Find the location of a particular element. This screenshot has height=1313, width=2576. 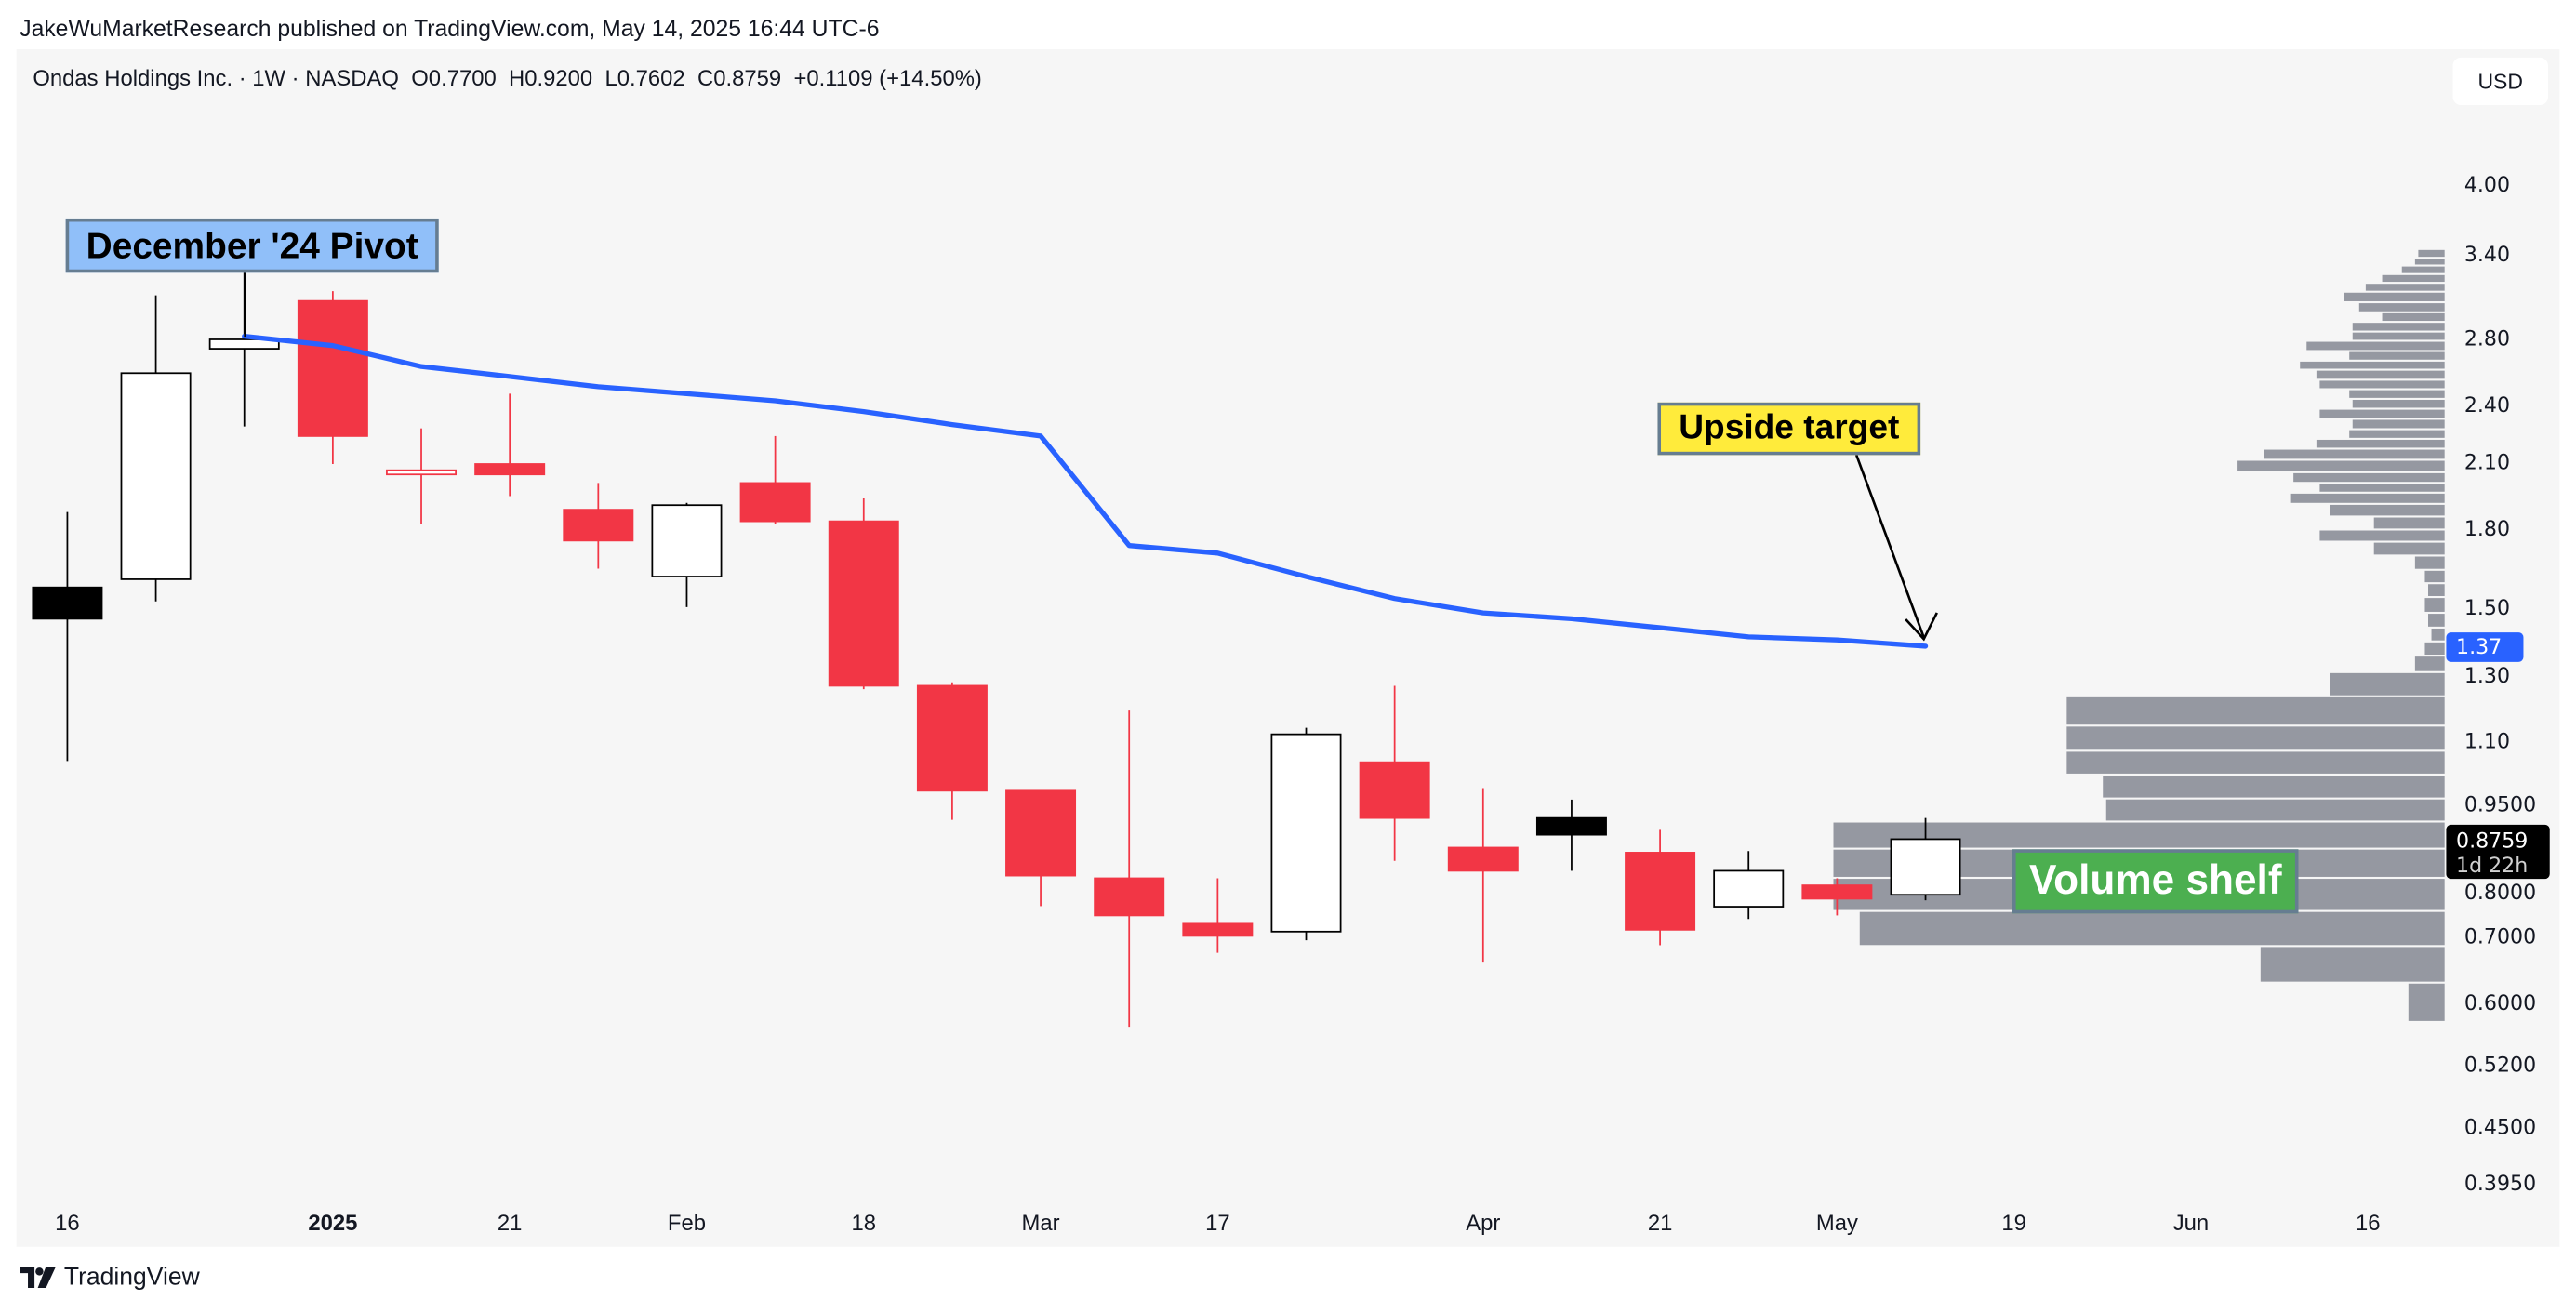

last-price-label: 0.8759 1d 22h is located at coordinates (2498, 852).